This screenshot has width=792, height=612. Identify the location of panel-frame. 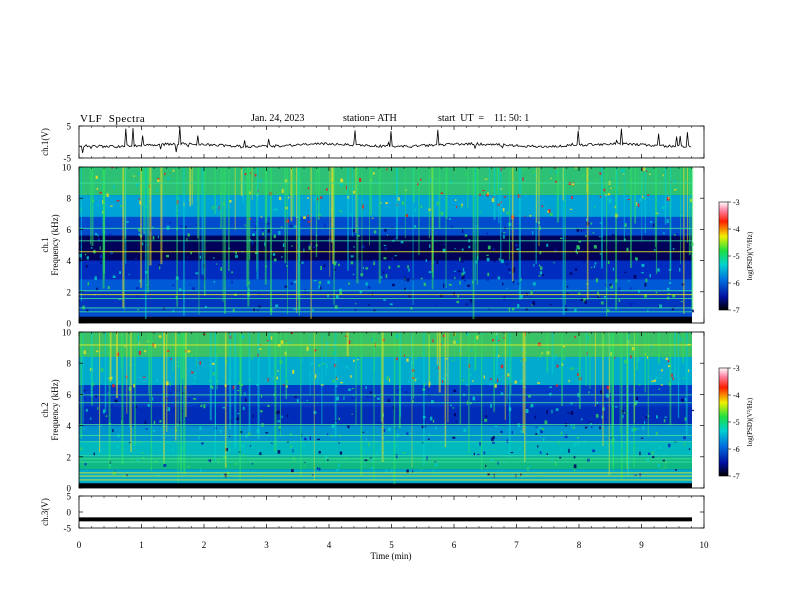
(391, 512).